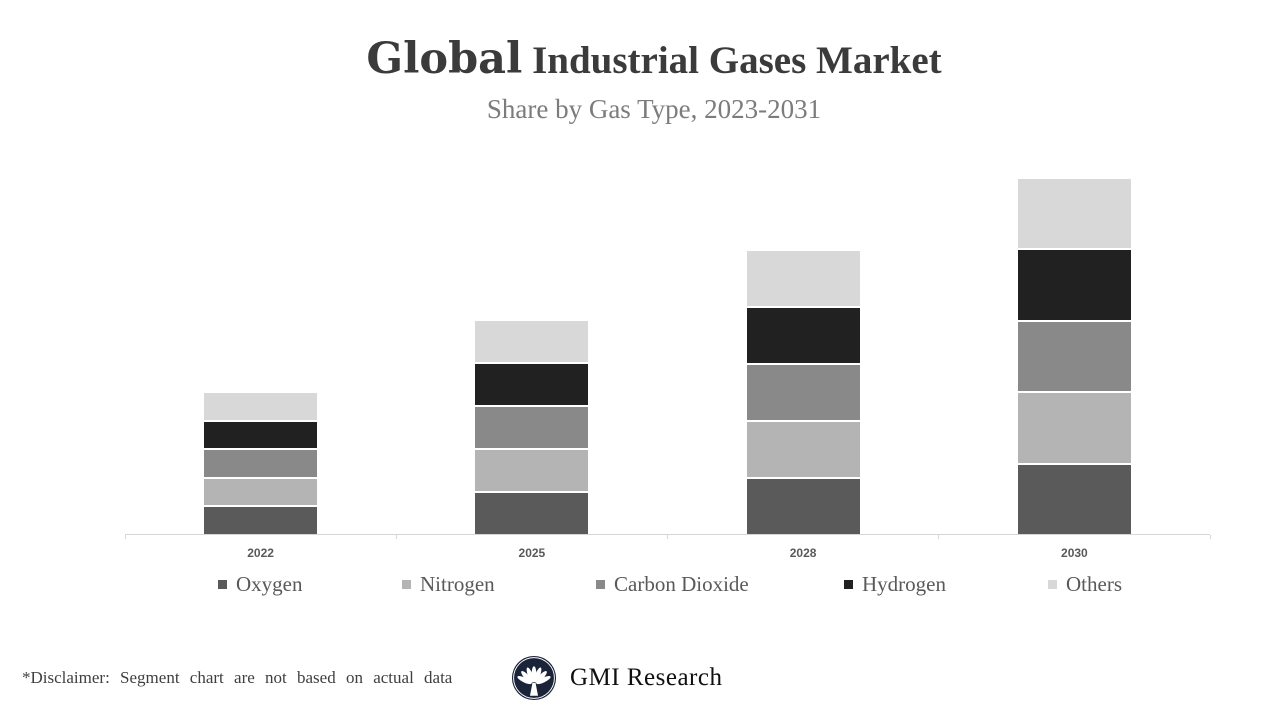 The height and width of the screenshot is (720, 1280). What do you see at coordinates (222, 584) in the screenshot?
I see `legend-swatch-oxygen` at bounding box center [222, 584].